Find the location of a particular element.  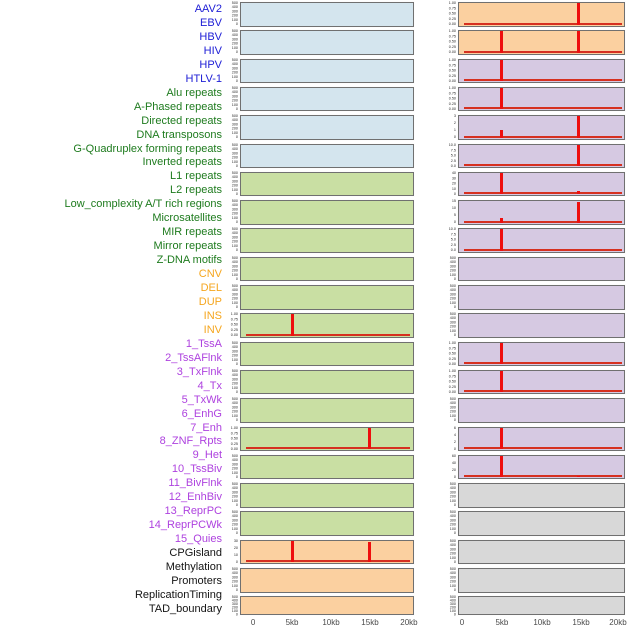

y-axis-ticks: 1.00 0.75 0.50 0.25 0.00 is located at coordinates (220, 437).